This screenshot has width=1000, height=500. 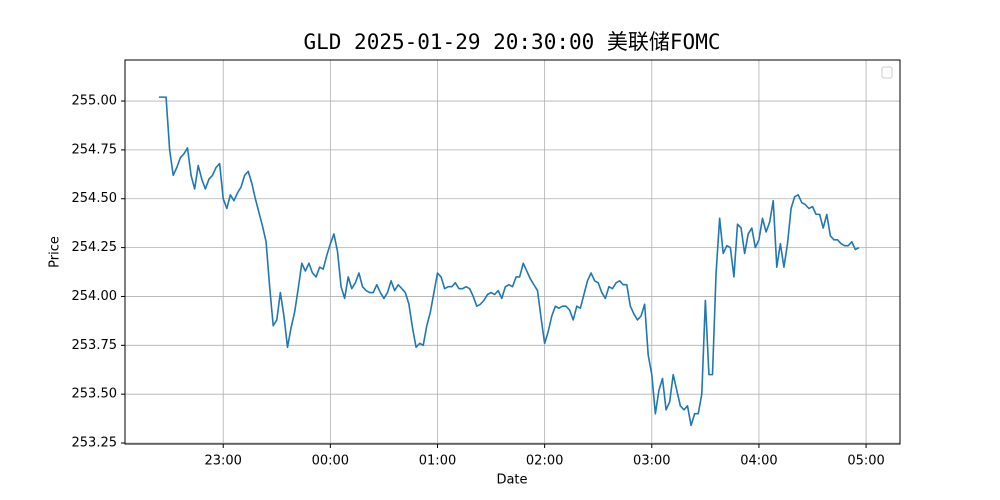 I want to click on x-tick-label: 03:00, so click(x=651, y=461).